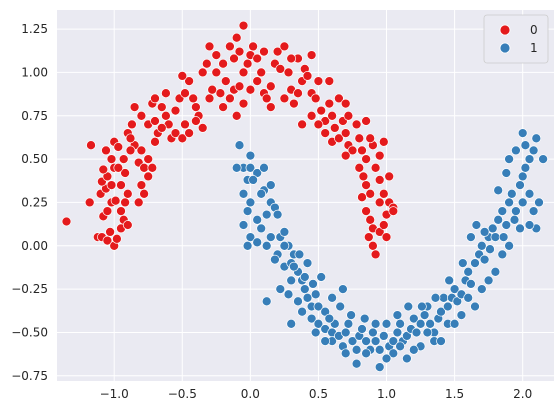 The height and width of the screenshot is (413, 560). What do you see at coordinates (522, 394) in the screenshot?
I see `x-tick-label: 2.0` at bounding box center [522, 394].